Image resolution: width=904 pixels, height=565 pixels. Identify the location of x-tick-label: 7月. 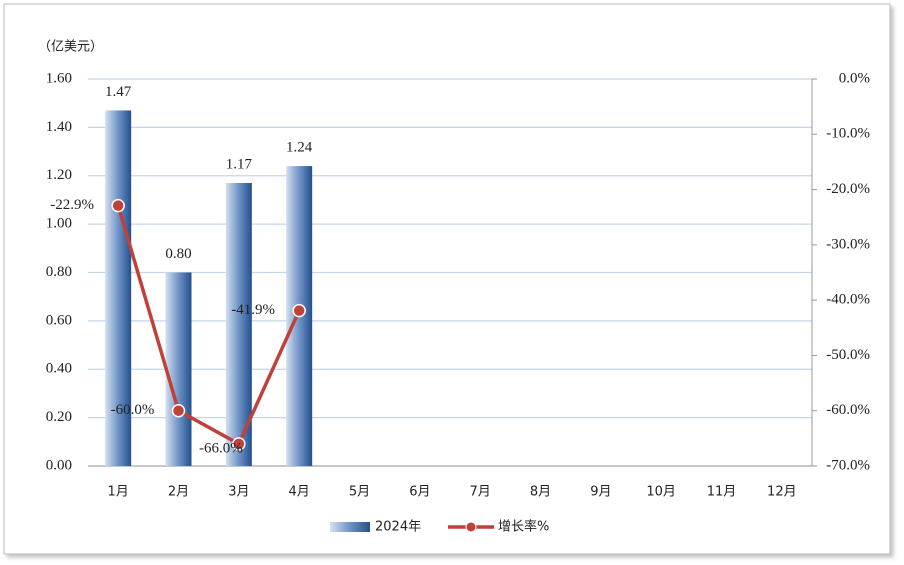
(480, 492).